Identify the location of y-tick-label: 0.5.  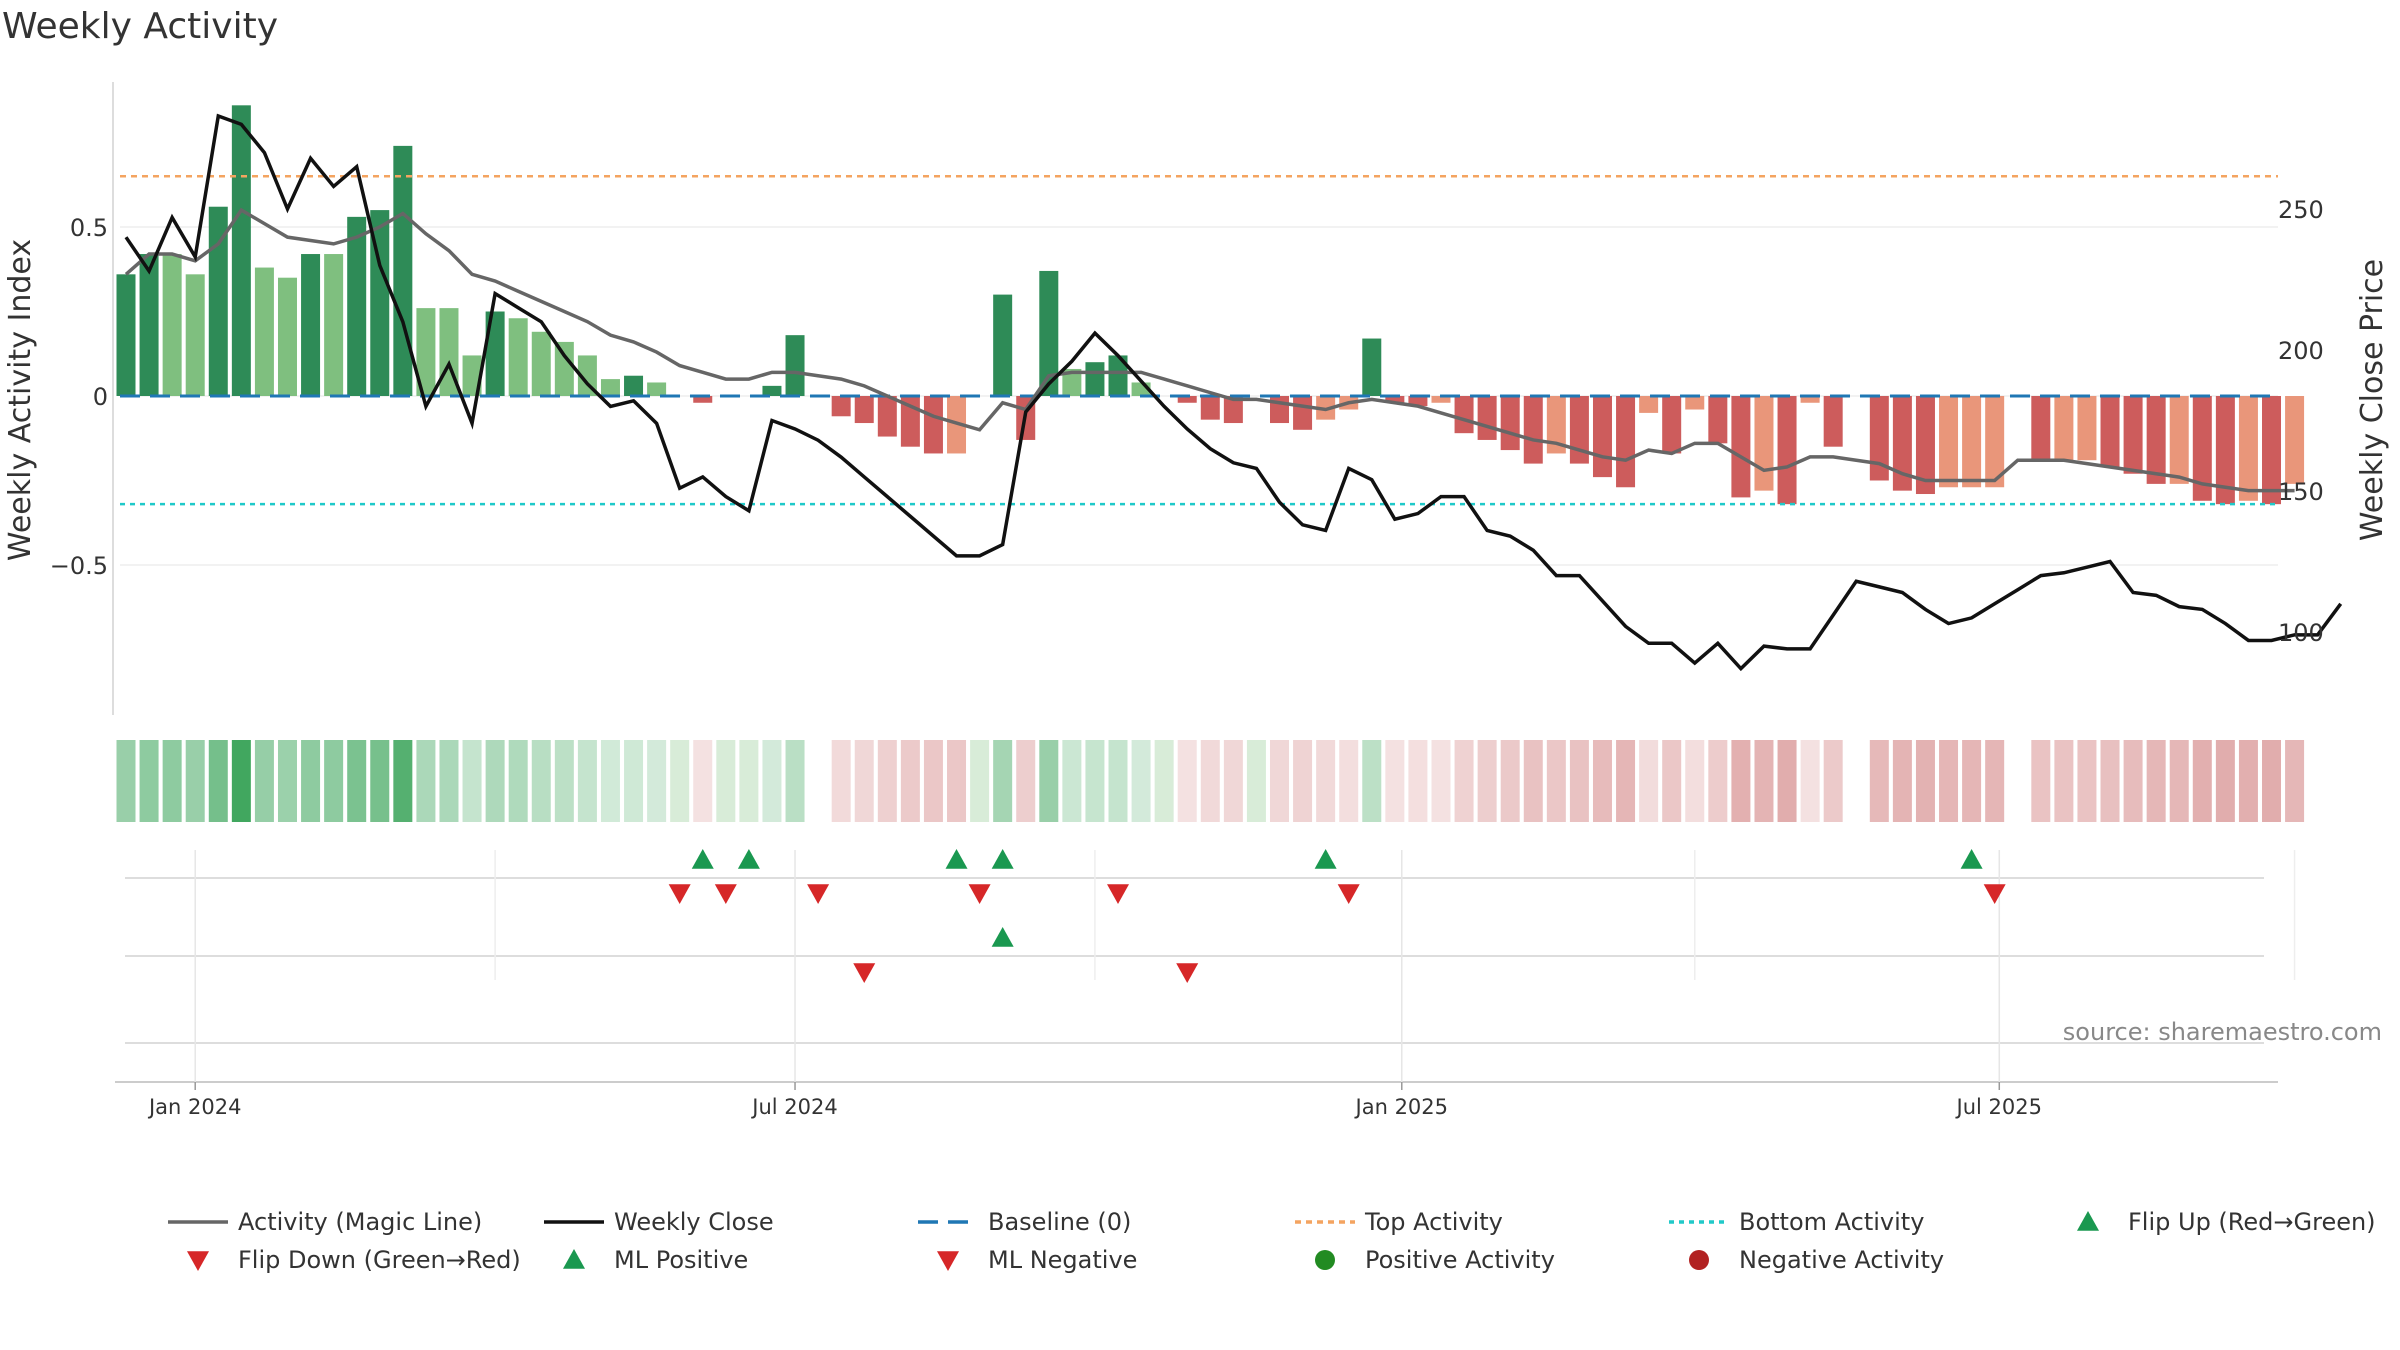
(89, 228).